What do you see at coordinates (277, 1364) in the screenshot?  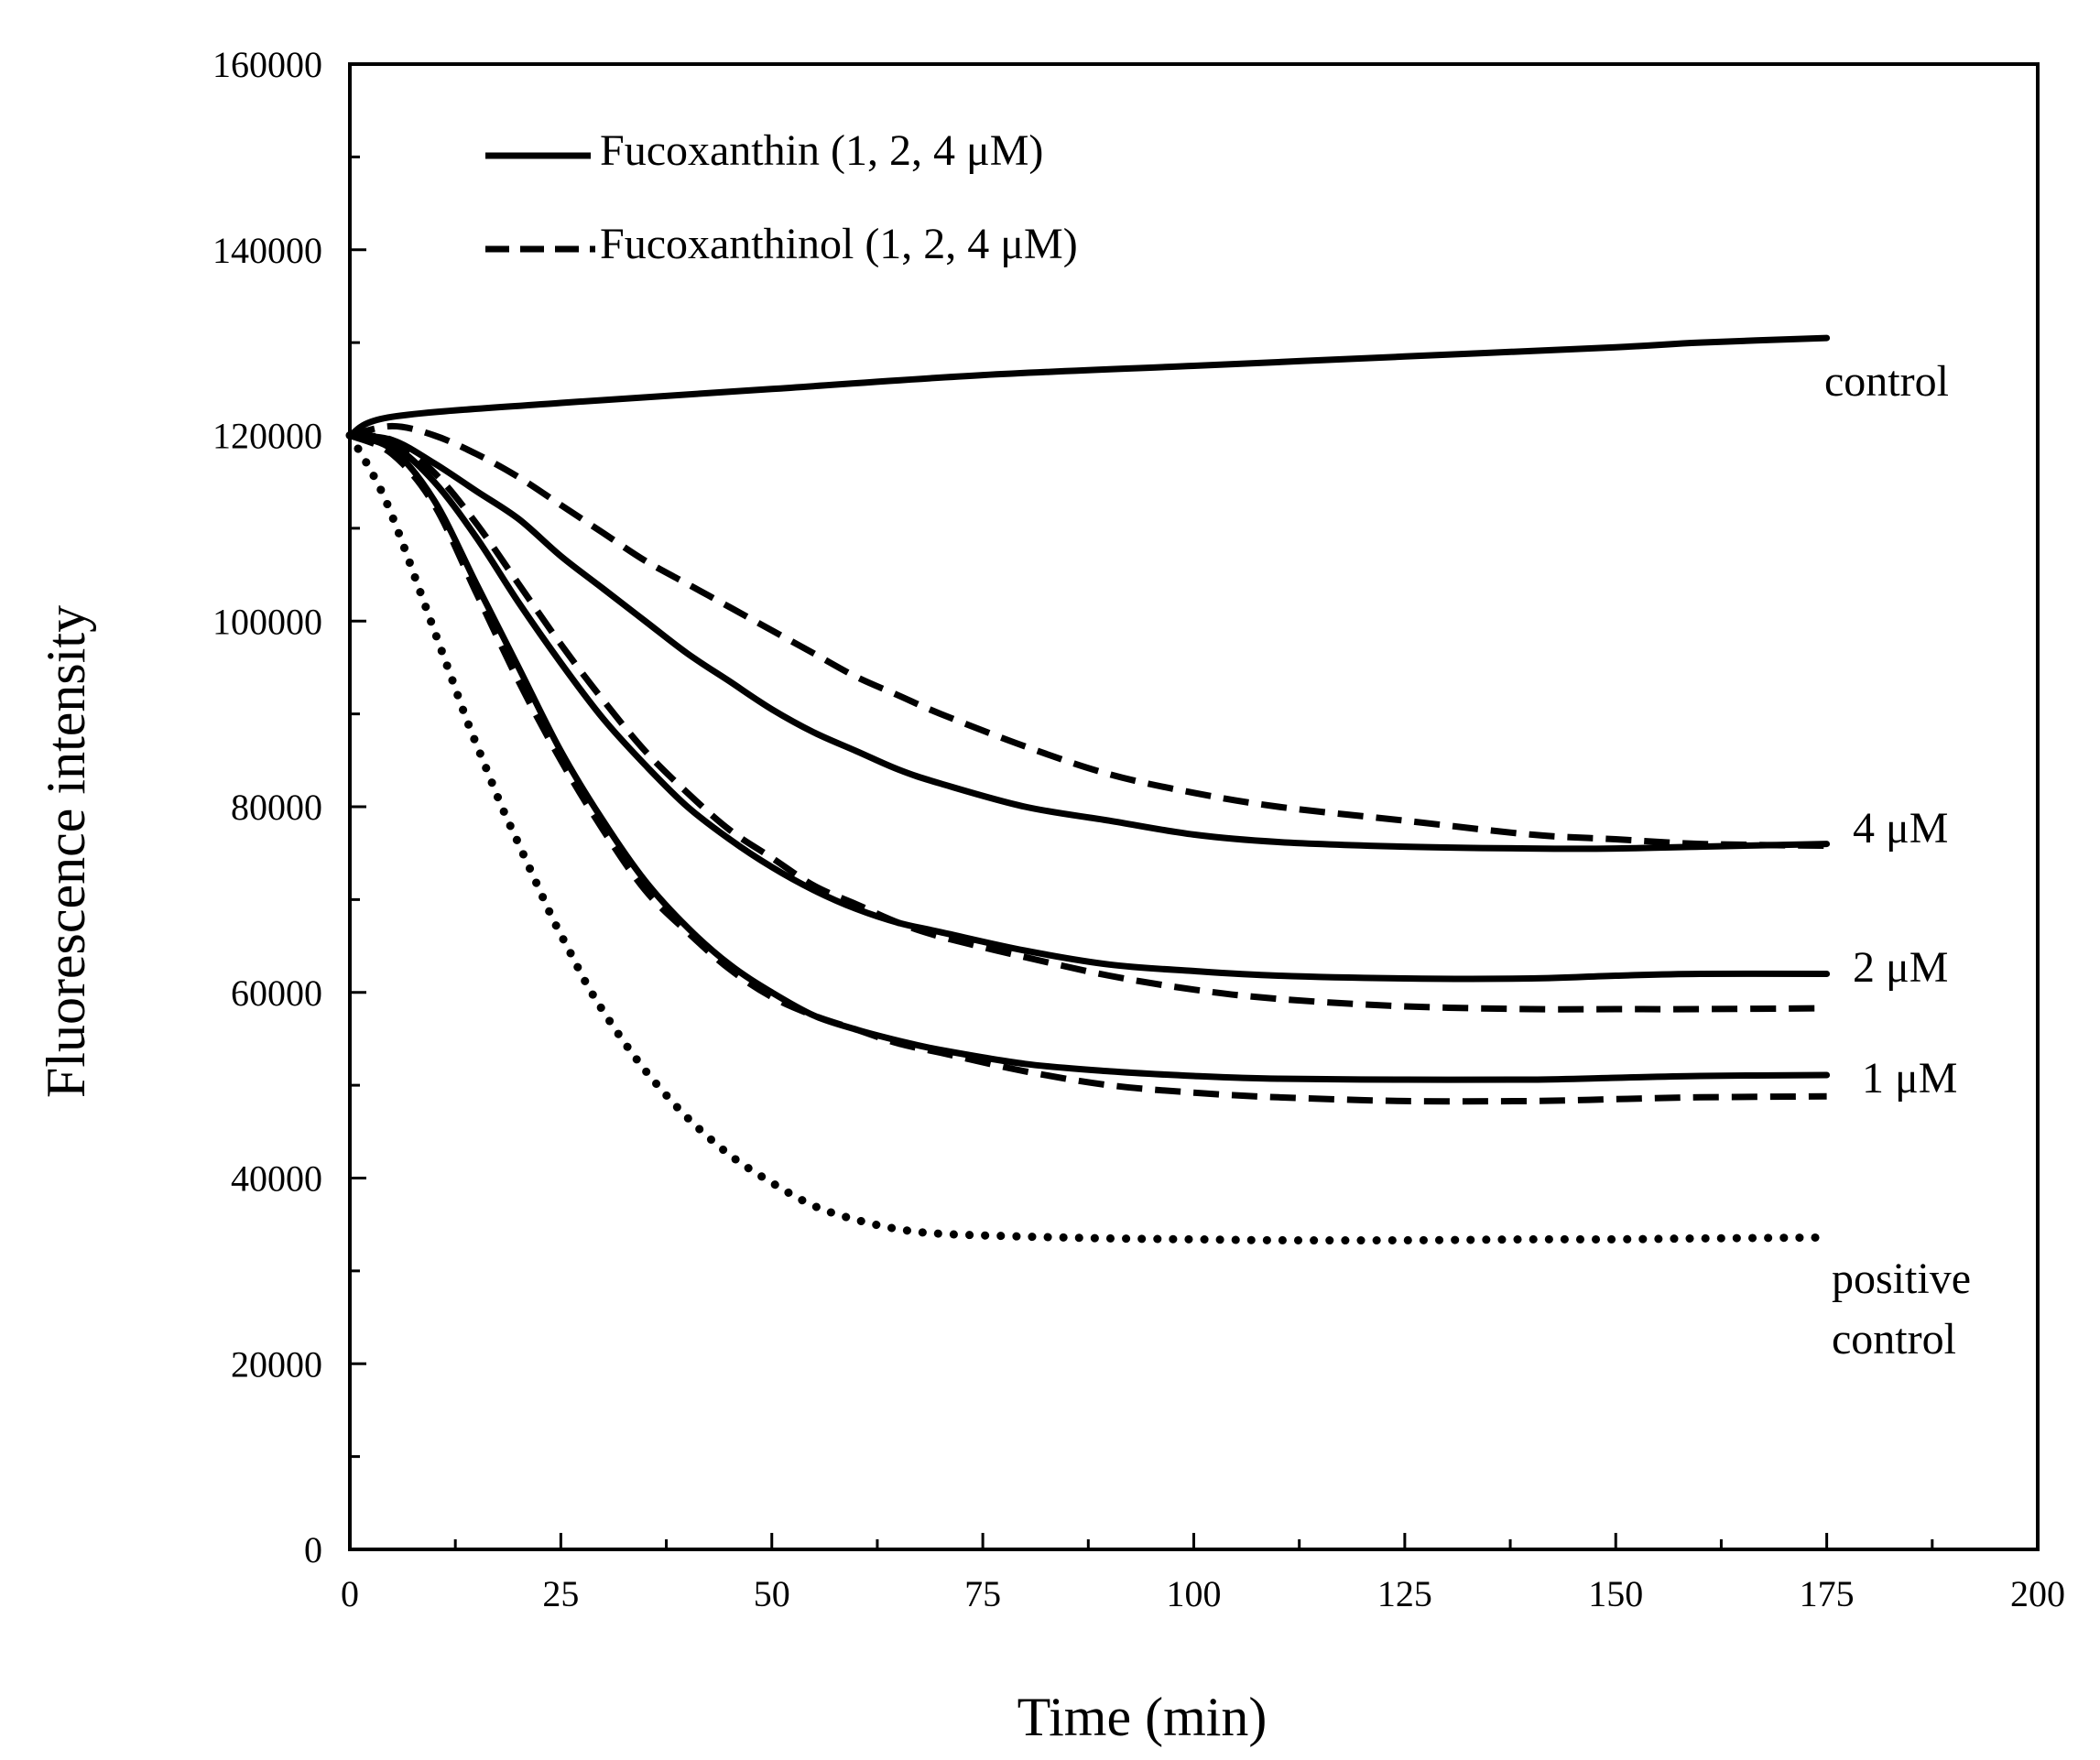 I see `y-tick-label-20000: 20000` at bounding box center [277, 1364].